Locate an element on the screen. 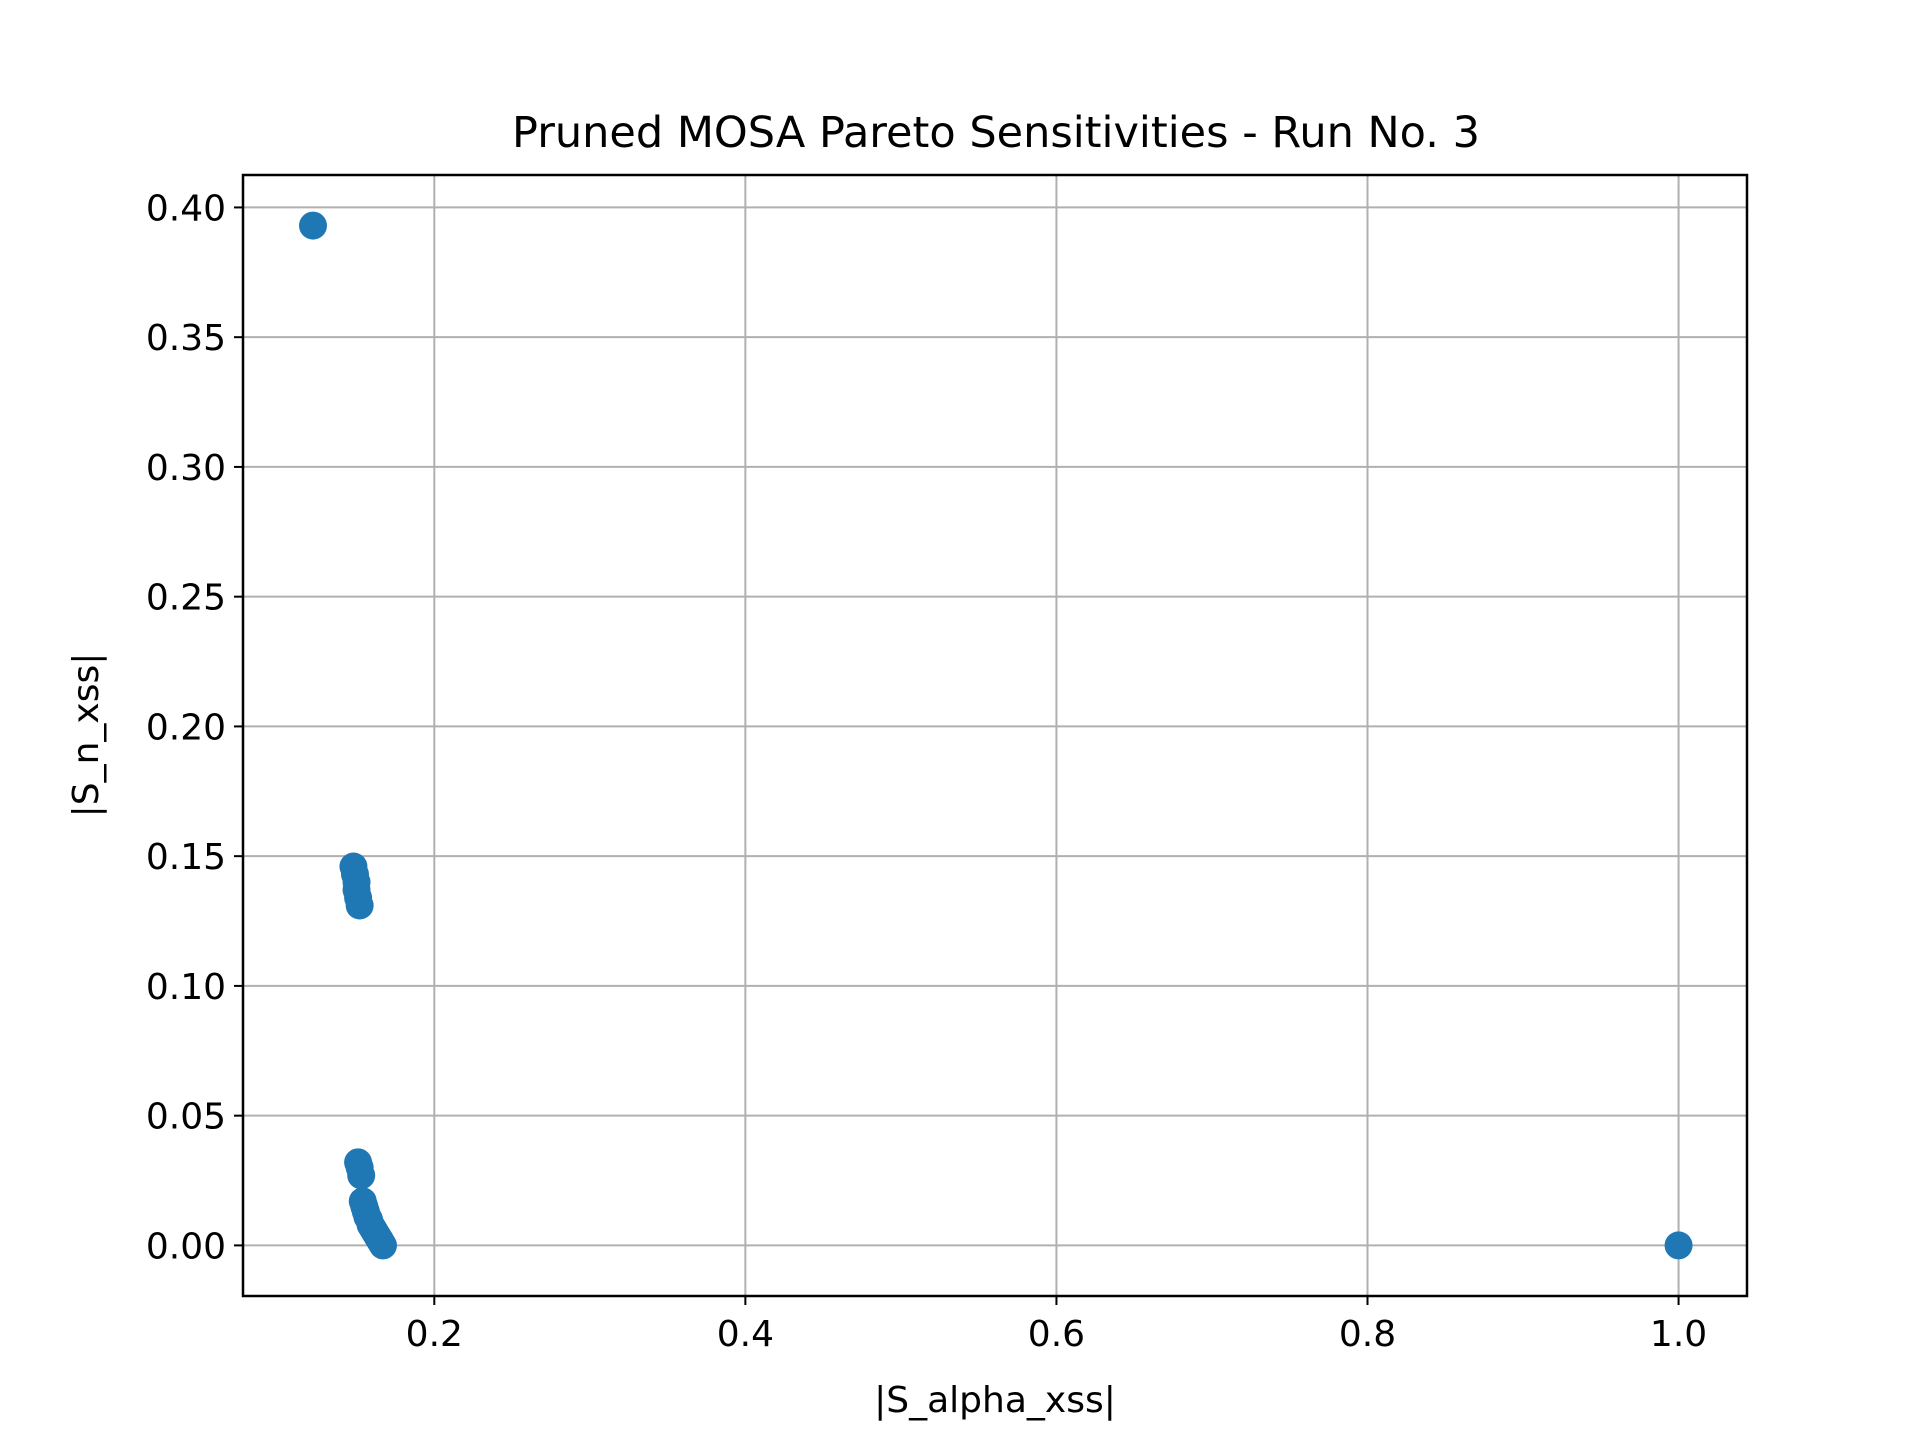 Image resolution: width=1920 pixels, height=1440 pixels. x-tick-label: 0.4 is located at coordinates (745, 1334).